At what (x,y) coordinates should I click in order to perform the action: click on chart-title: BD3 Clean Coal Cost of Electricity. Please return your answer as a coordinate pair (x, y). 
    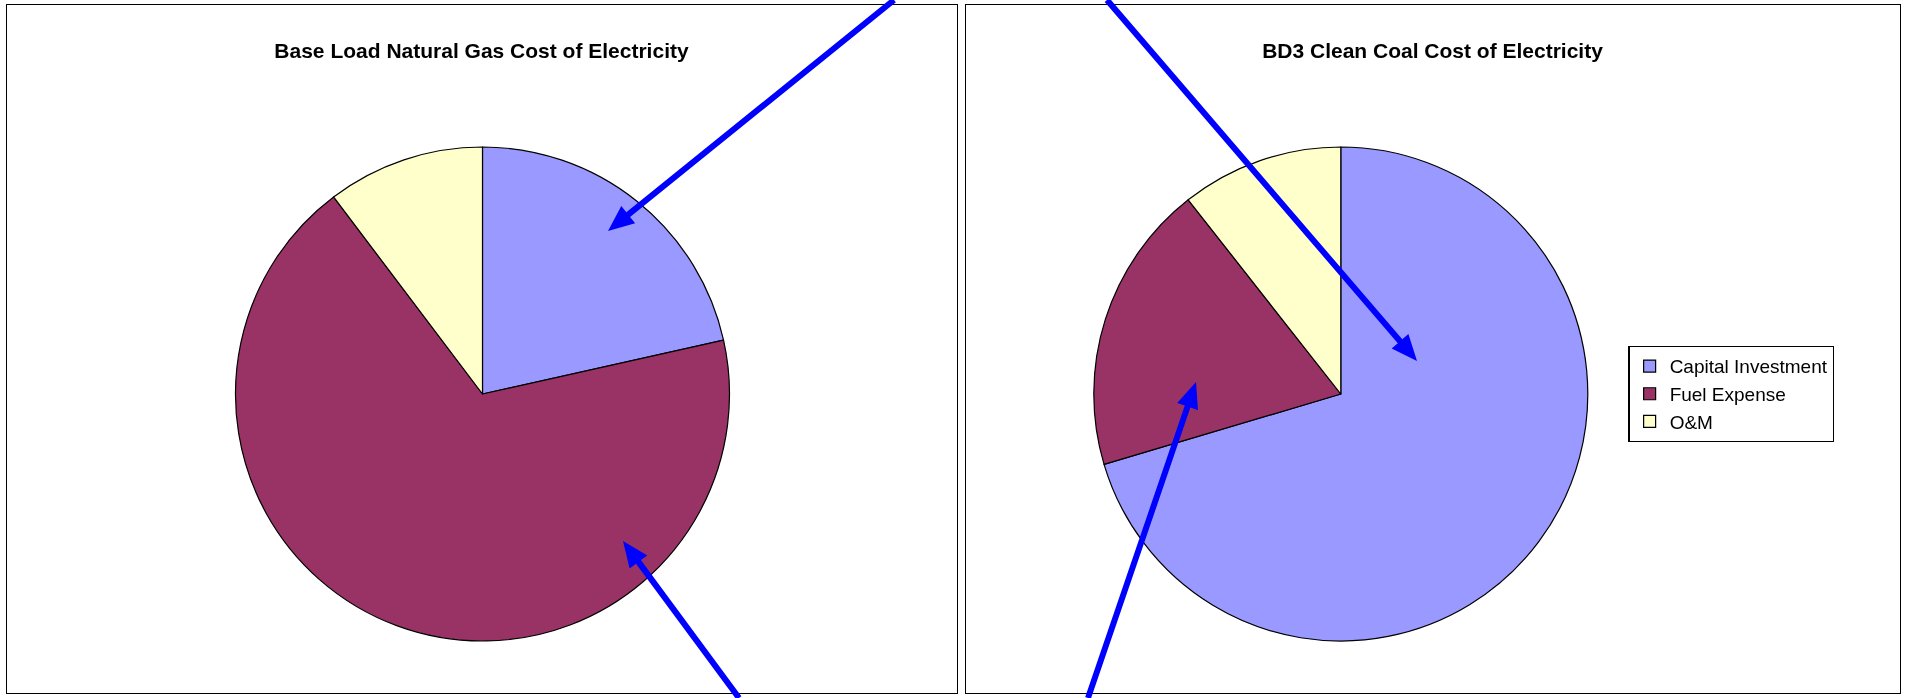
    Looking at the image, I should click on (1433, 51).